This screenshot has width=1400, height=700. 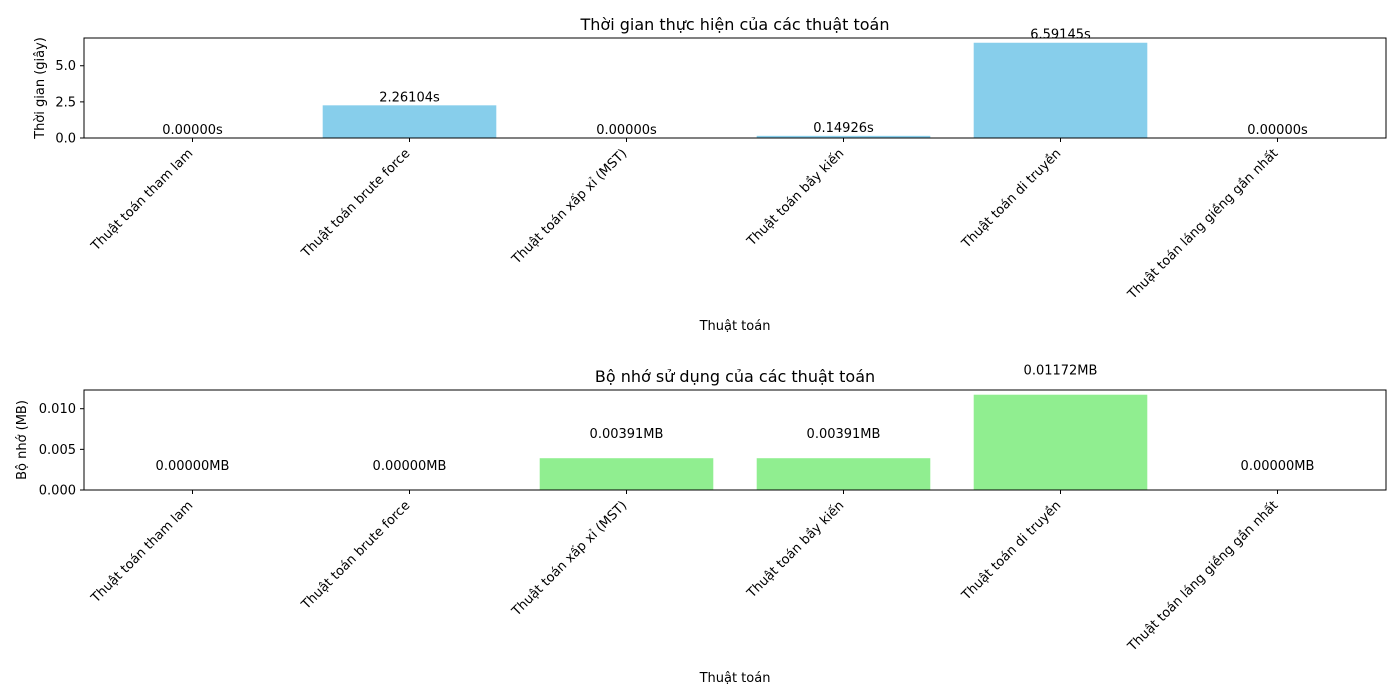 I want to click on y-tick-label: 2.5, so click(x=65, y=102).